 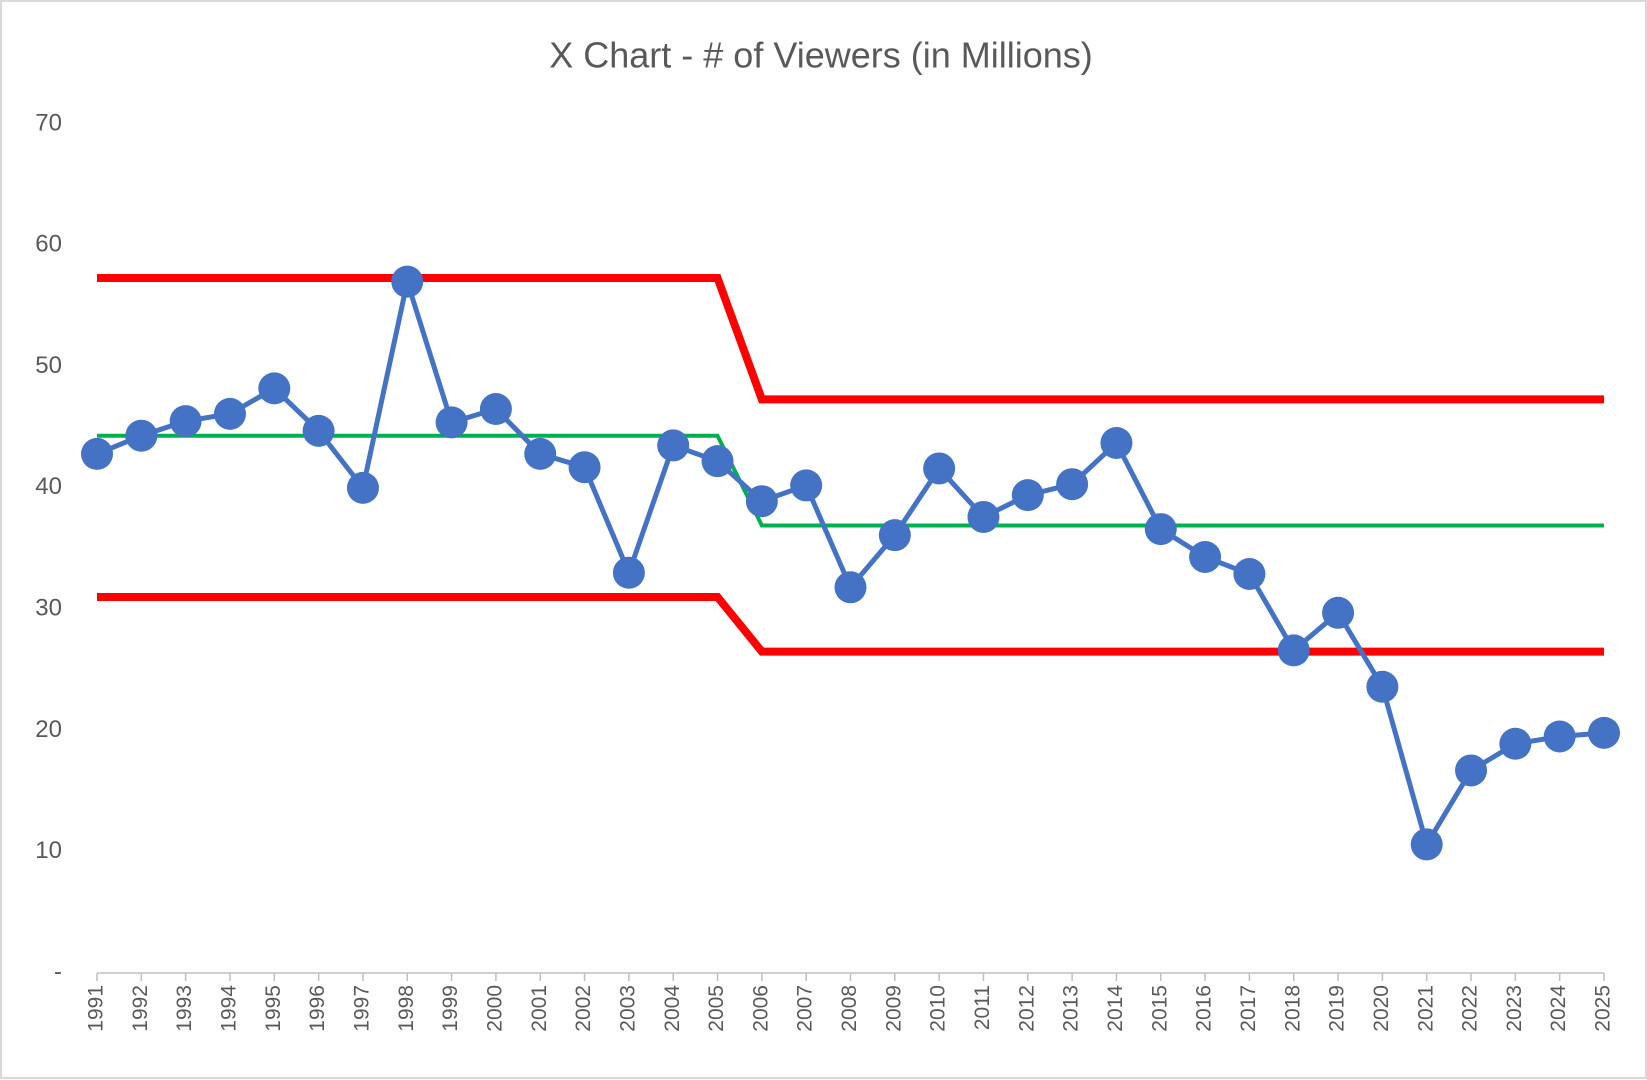 What do you see at coordinates (1381, 1008) in the screenshot?
I see `x-tick-label: 2020` at bounding box center [1381, 1008].